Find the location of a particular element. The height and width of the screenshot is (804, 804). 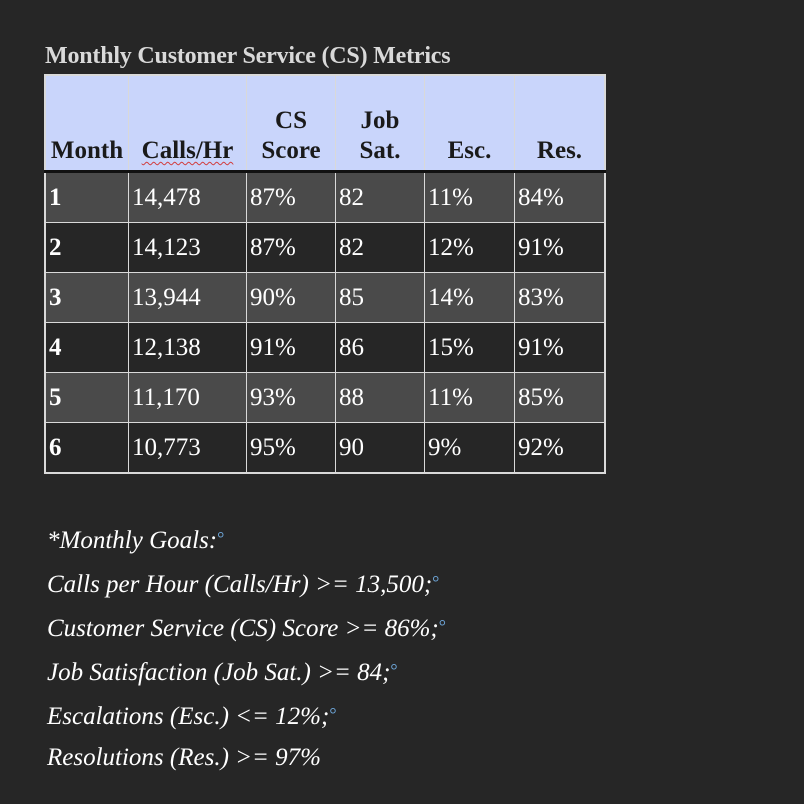

cell-cs-score: 90% is located at coordinates (291, 297).